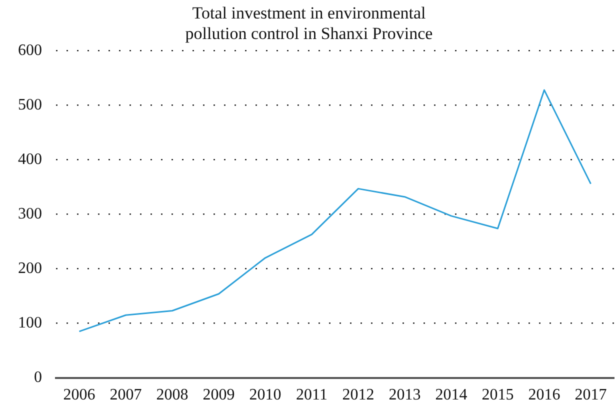  Describe the element at coordinates (312, 395) in the screenshot. I see `x-tick-label: 2011` at that location.